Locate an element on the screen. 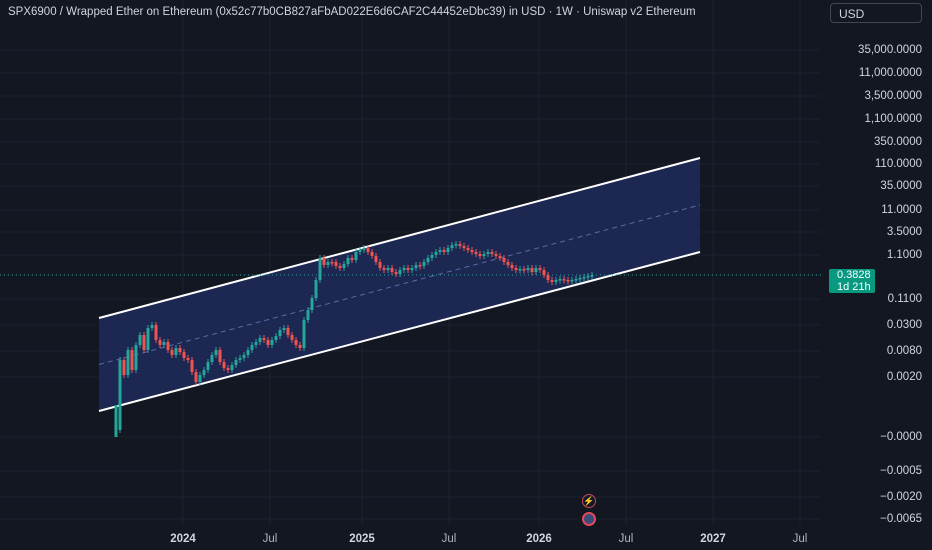 Image resolution: width=932 pixels, height=550 pixels. price-axis-label: 1,100.0000 is located at coordinates (893, 119).